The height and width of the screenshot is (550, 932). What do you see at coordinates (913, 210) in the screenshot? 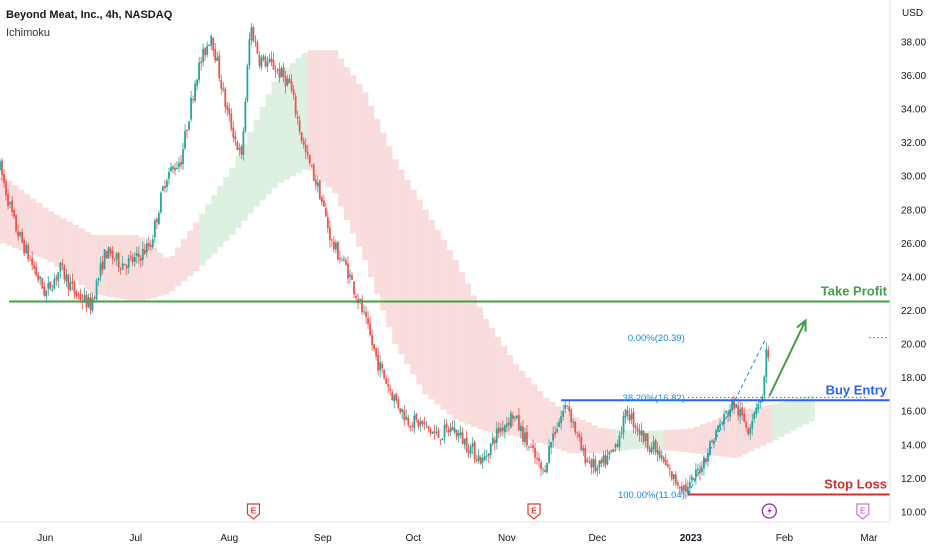
I see `price-tick-label: 28.00` at bounding box center [913, 210].